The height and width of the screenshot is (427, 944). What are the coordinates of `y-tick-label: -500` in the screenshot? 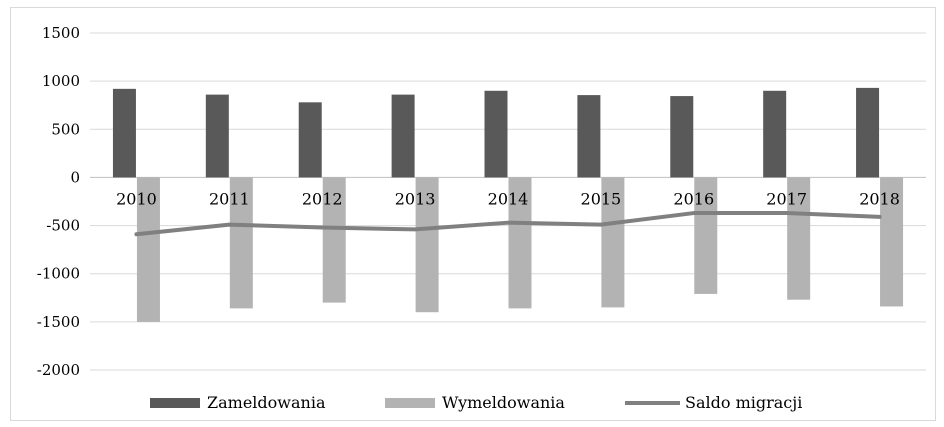 It's located at (63, 226).